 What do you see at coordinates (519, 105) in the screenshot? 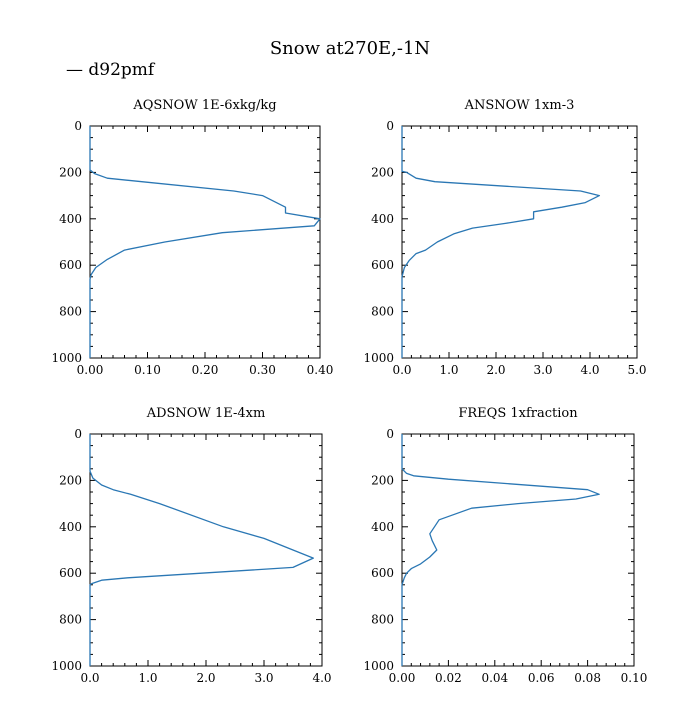
I see `panel-title: ANSNOW 1xm-3` at bounding box center [519, 105].